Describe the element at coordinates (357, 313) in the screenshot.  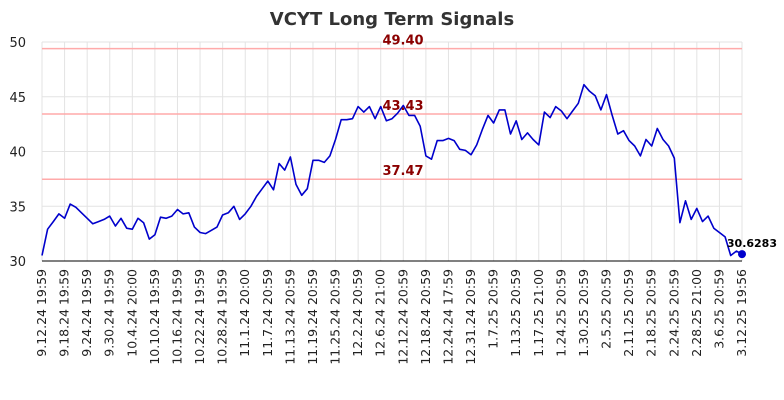
I see `x-tick-label: 12.2.24 20:59` at that location.